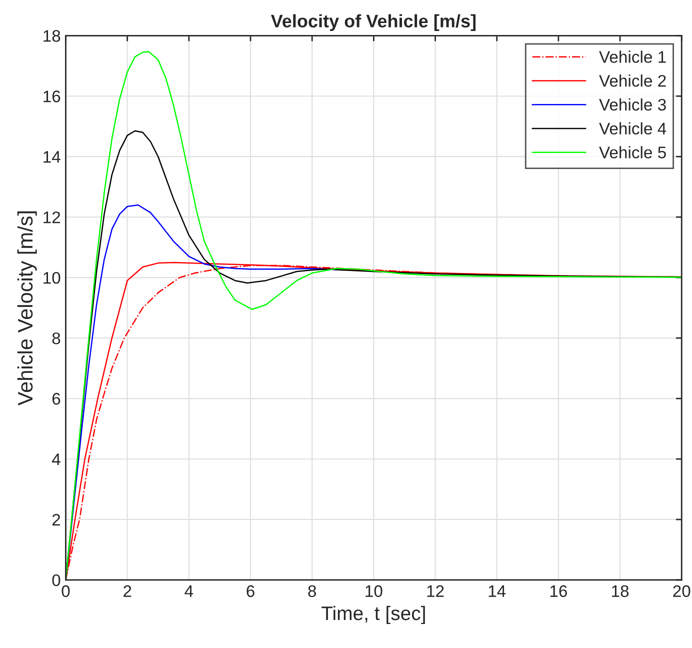  What do you see at coordinates (52, 157) in the screenshot?
I see `y-tick-label: 14` at bounding box center [52, 157].